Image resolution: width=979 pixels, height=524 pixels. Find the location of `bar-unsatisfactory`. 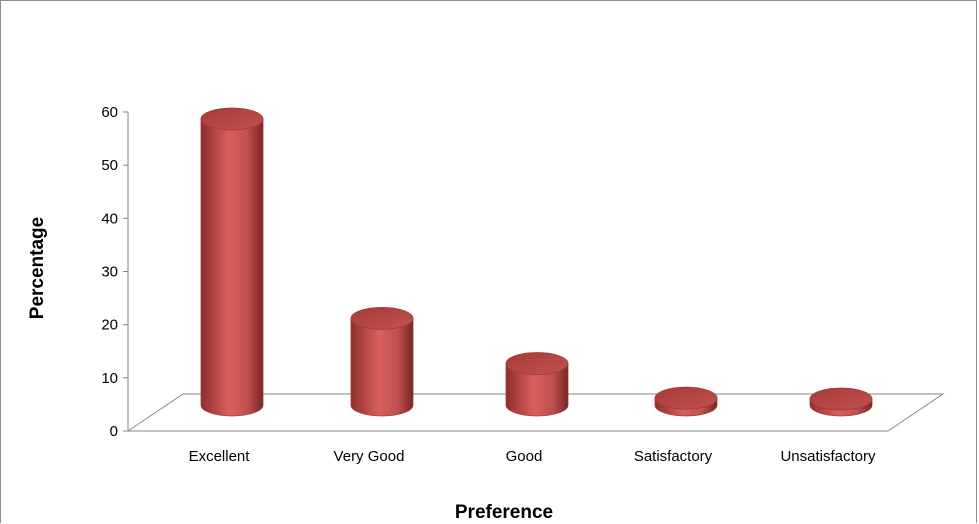

bar-unsatisfactory is located at coordinates (841, 402).